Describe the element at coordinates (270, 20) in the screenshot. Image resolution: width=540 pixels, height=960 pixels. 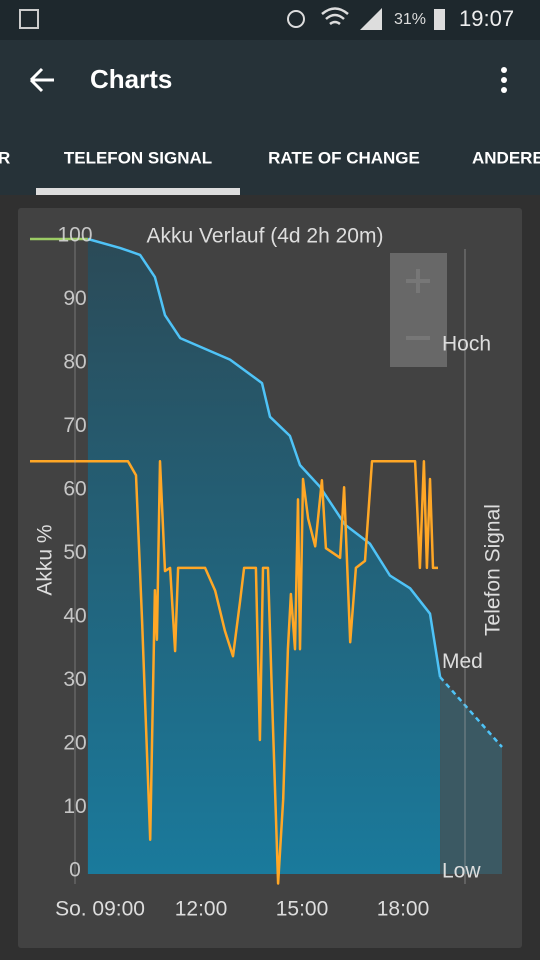
I see `status-bar` at that location.